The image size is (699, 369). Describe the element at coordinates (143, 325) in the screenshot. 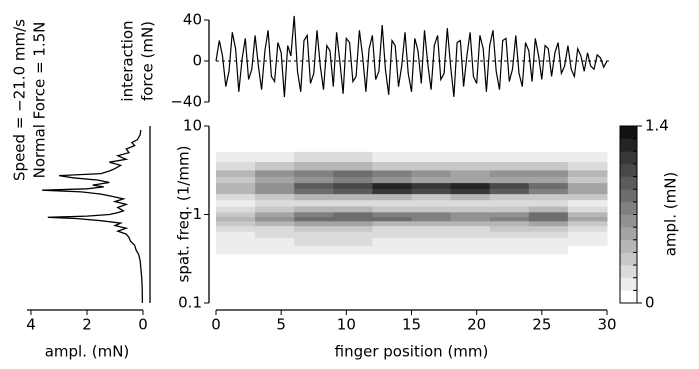

I see `x-tick-label: 0` at that location.